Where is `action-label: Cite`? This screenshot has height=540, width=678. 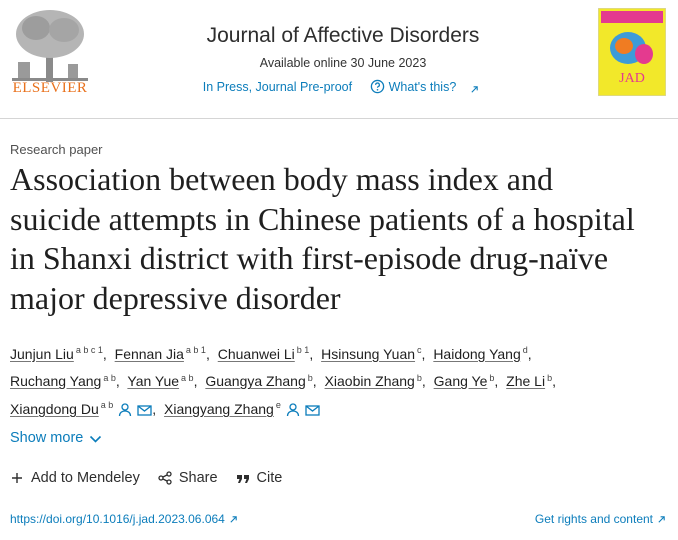 action-label: Cite is located at coordinates (269, 478).